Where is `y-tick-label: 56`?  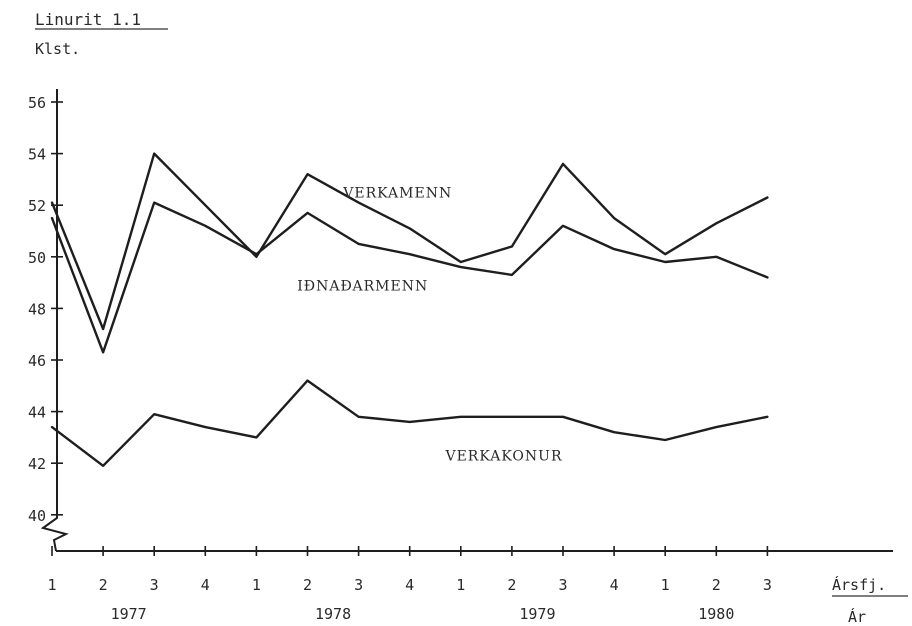 y-tick-label: 56 is located at coordinates (37, 103).